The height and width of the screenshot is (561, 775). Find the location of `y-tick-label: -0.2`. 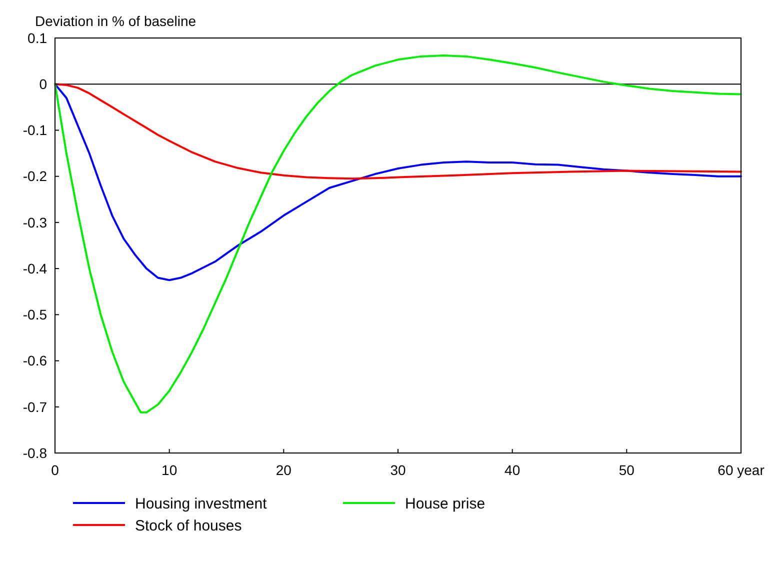

y-tick-label: -0.2 is located at coordinates (35, 176).